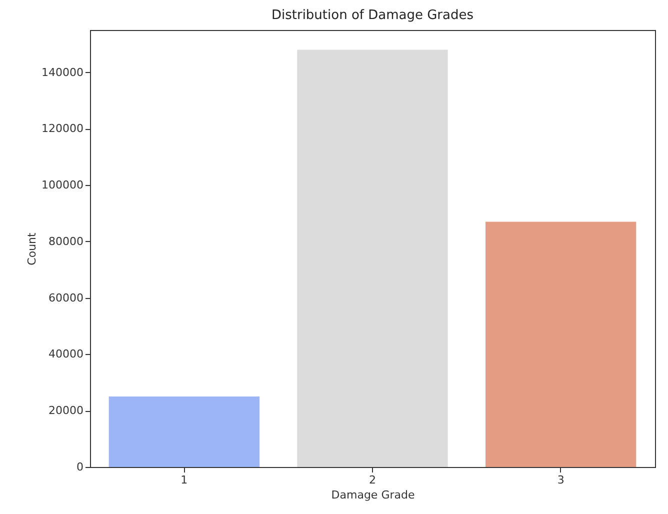 Image resolution: width=668 pixels, height=514 pixels. What do you see at coordinates (80, 467) in the screenshot?
I see `y-tick-label: 0` at bounding box center [80, 467].